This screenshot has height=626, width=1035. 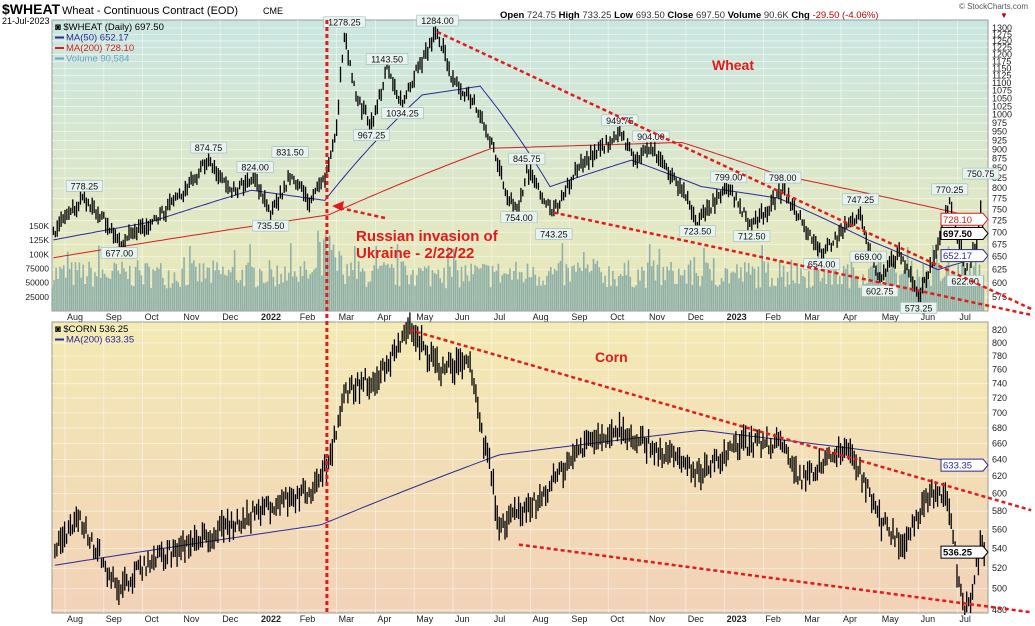 What do you see at coordinates (620, 121) in the screenshot?
I see `peak-label: 949.75` at bounding box center [620, 121].